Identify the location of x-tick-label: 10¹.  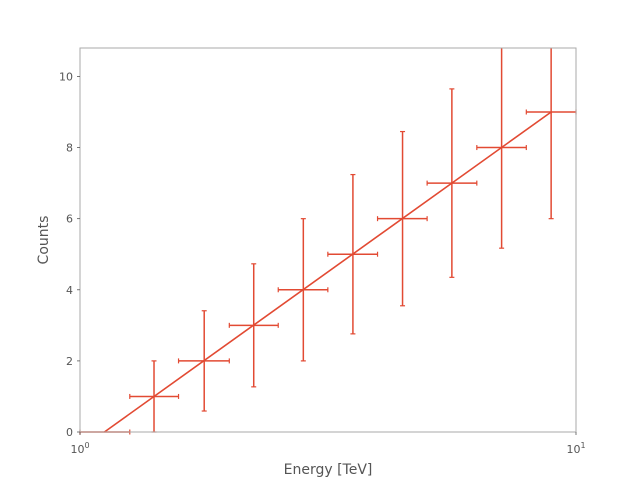
(575, 448).